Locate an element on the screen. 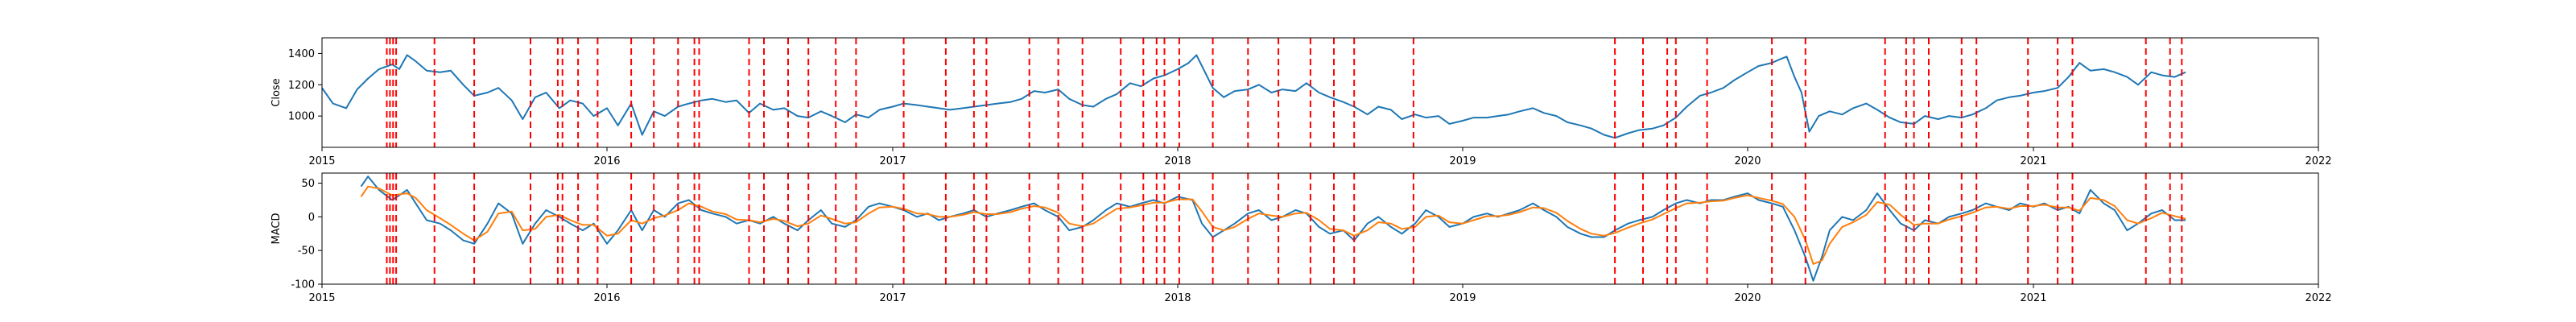 Image resolution: width=2576 pixels, height=322 pixels. y-tick-label: 1000 is located at coordinates (301, 117).